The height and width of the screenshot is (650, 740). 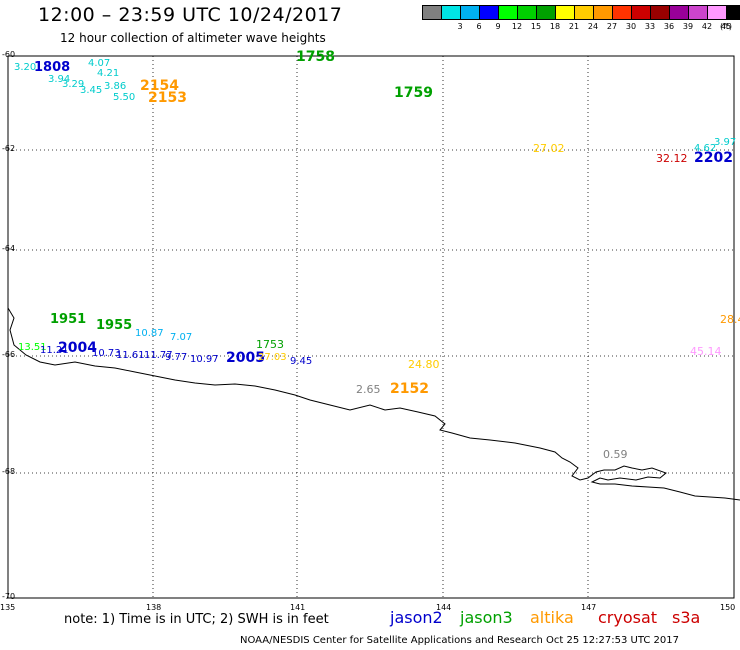 What do you see at coordinates (8, 607) in the screenshot?
I see `lon-tick-label: 135` at bounding box center [8, 607].